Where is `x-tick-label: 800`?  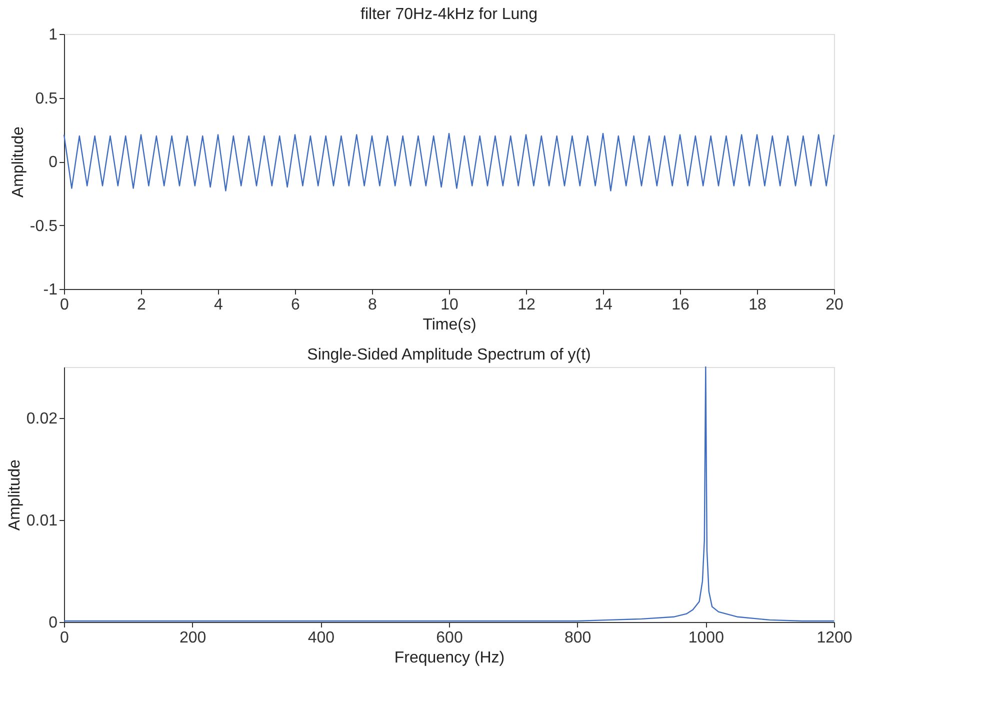 x-tick-label: 800 is located at coordinates (578, 638).